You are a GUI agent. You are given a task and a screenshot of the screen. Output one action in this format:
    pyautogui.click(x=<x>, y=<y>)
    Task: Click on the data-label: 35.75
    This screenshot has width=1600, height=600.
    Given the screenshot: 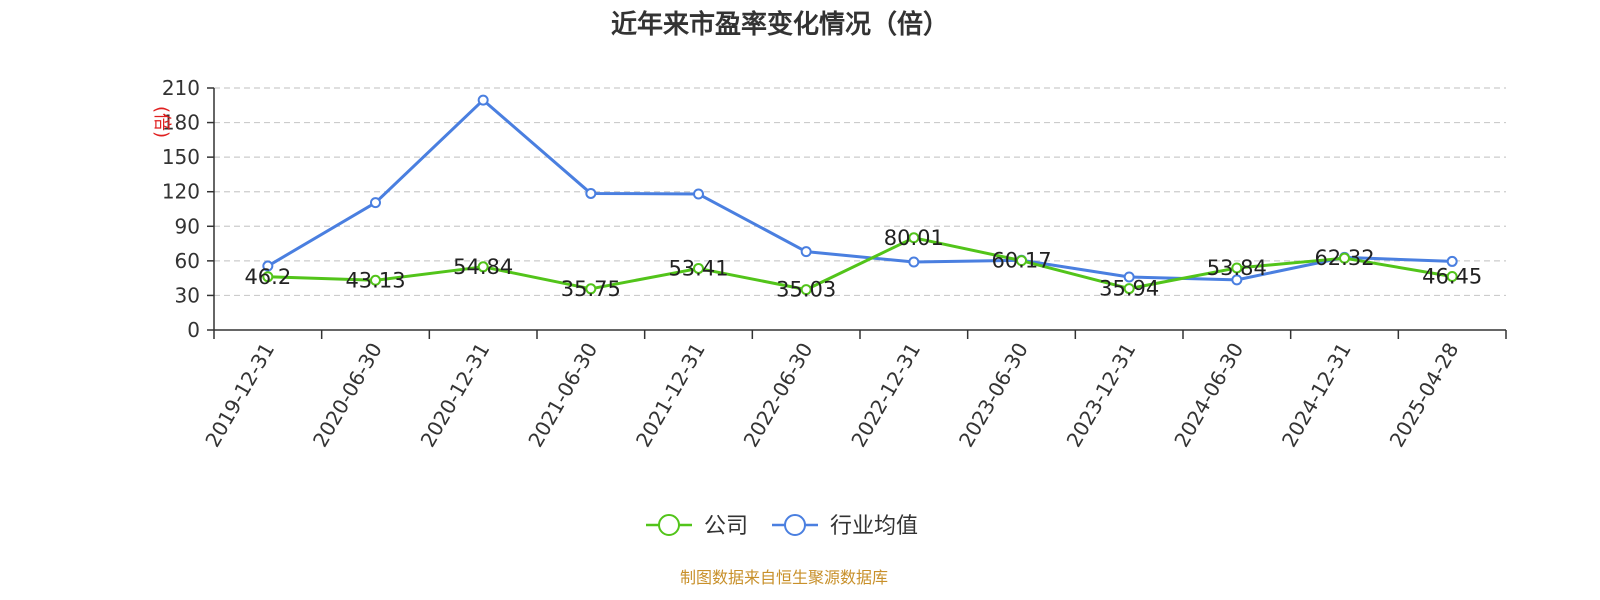 What is the action you would take?
    pyautogui.click(x=591, y=289)
    